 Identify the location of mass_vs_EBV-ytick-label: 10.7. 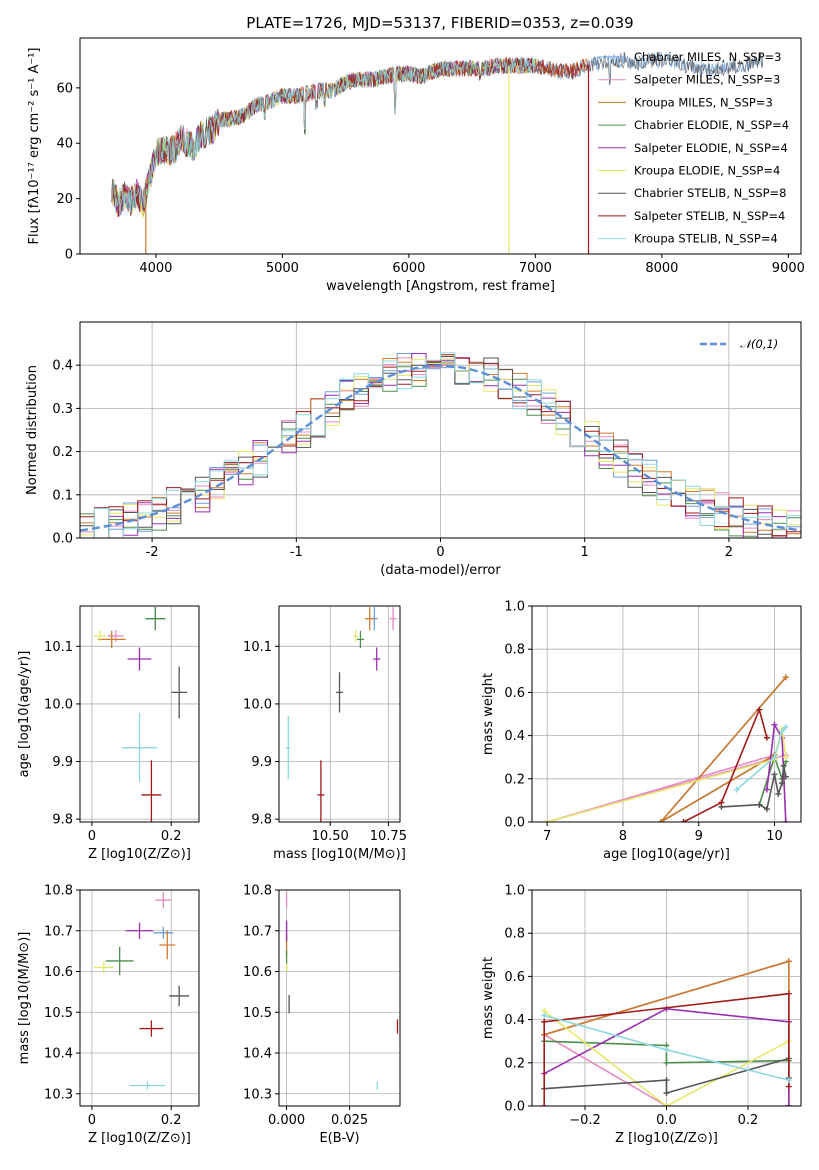
(257, 931).